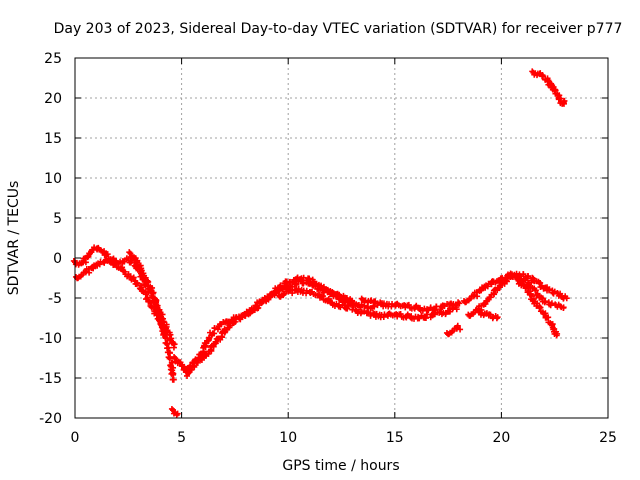 The width and height of the screenshot is (640, 480). Describe the element at coordinates (316, 299) in the screenshot. I see `series-track-g` at that location.